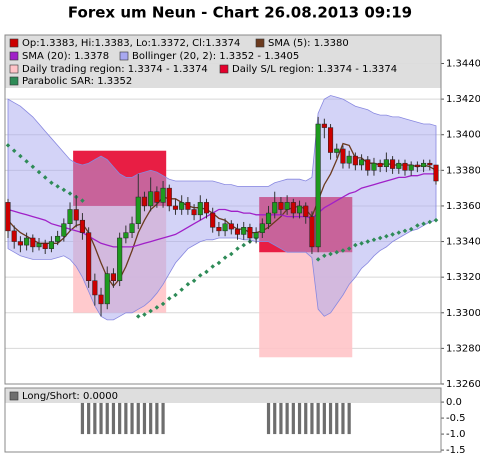 Image resolution: width=480 pixels, height=461 pixels. What do you see at coordinates (463, 313) in the screenshot?
I see `y-tick-label: 1.3300` at bounding box center [463, 313].